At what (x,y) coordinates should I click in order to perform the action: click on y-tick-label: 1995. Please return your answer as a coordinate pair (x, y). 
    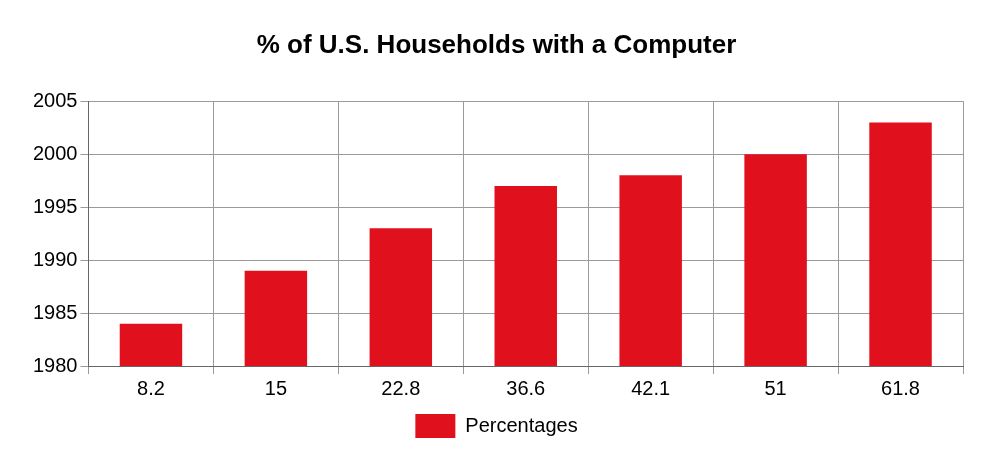
    Looking at the image, I should click on (55, 205).